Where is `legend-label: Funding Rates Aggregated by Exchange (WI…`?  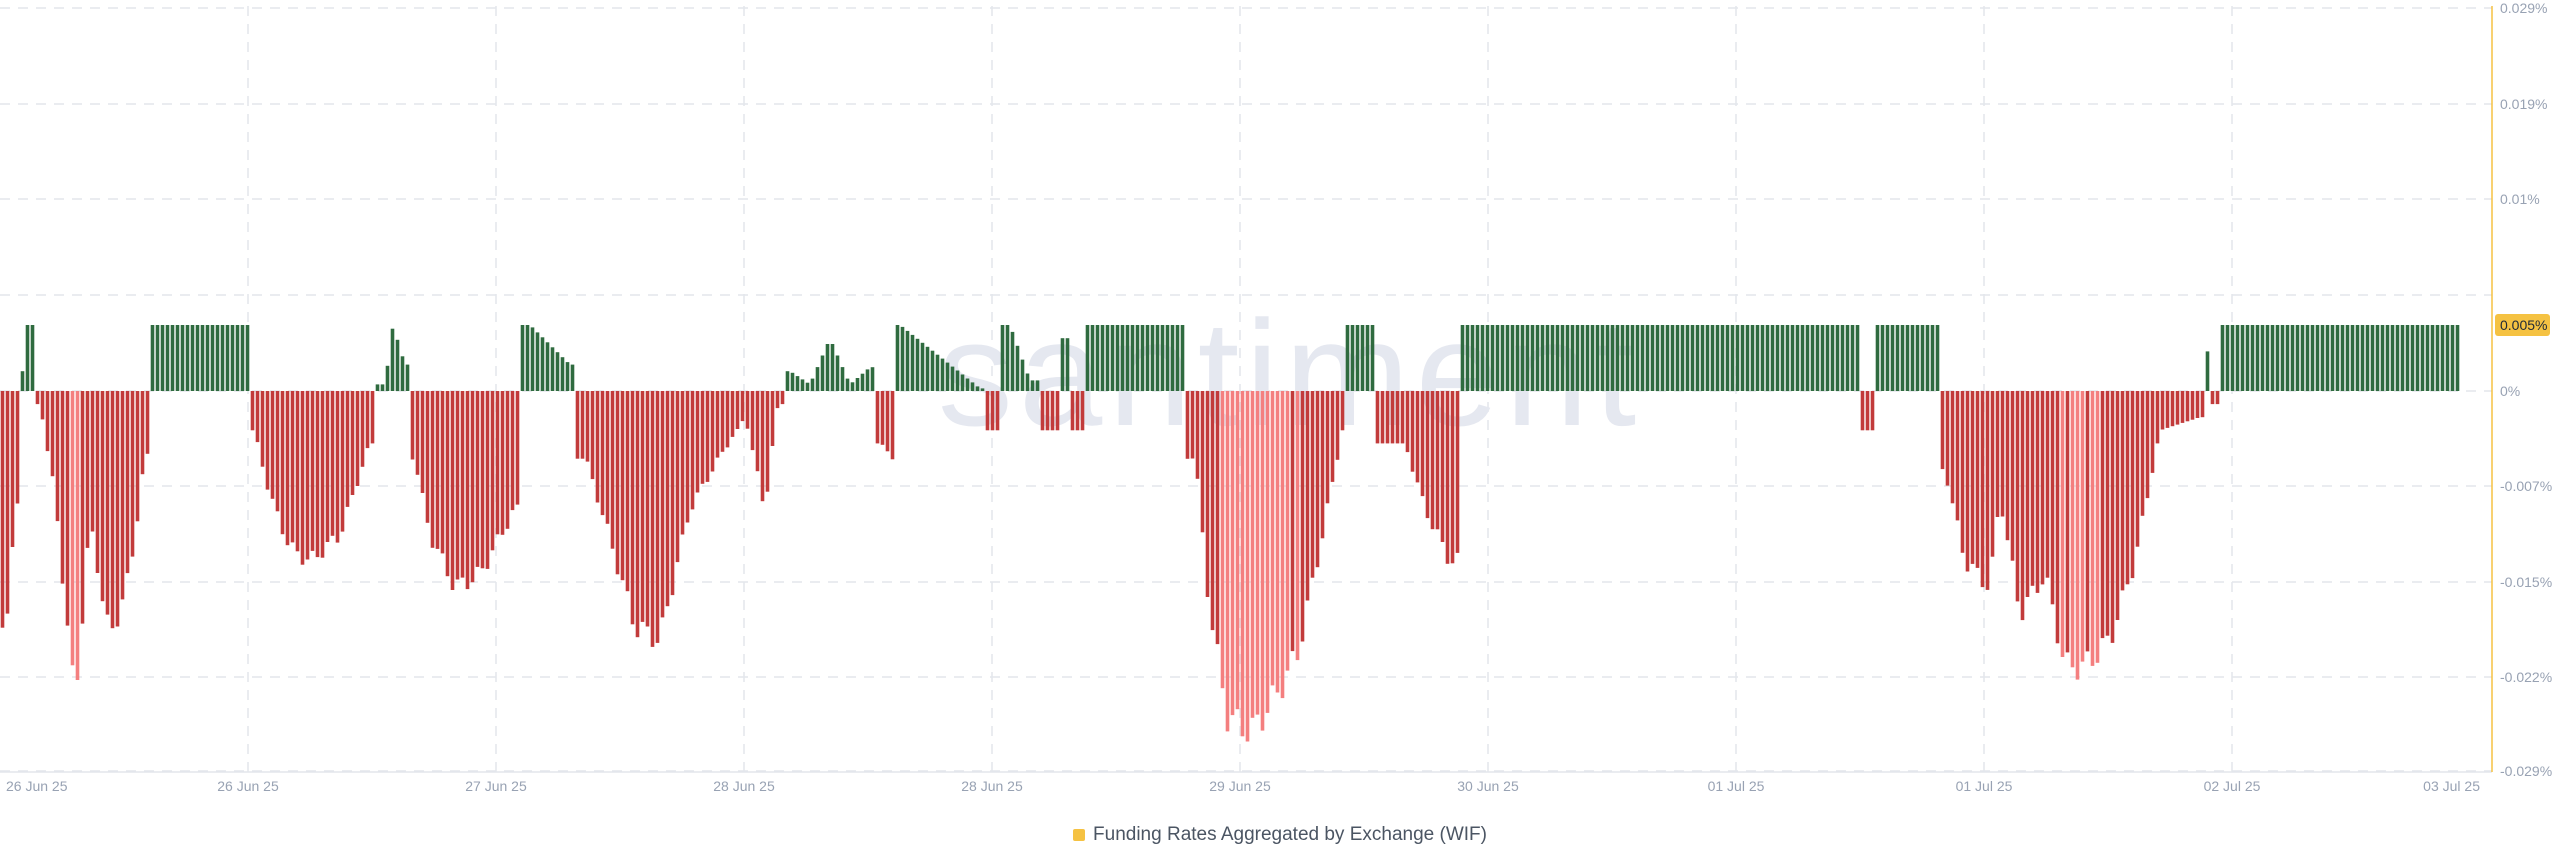 legend-label: Funding Rates Aggregated by Exchange (WI… is located at coordinates (1290, 834).